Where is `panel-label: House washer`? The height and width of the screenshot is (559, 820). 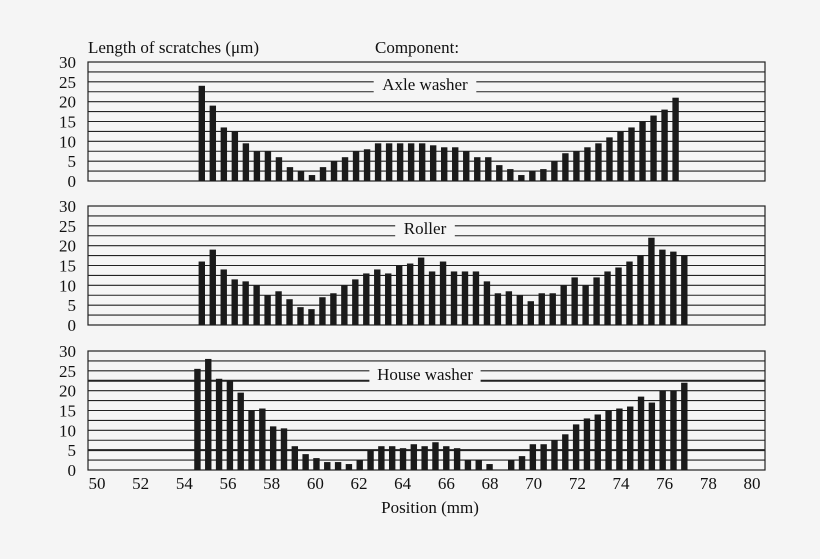
panel-label: House washer is located at coordinates (425, 374).